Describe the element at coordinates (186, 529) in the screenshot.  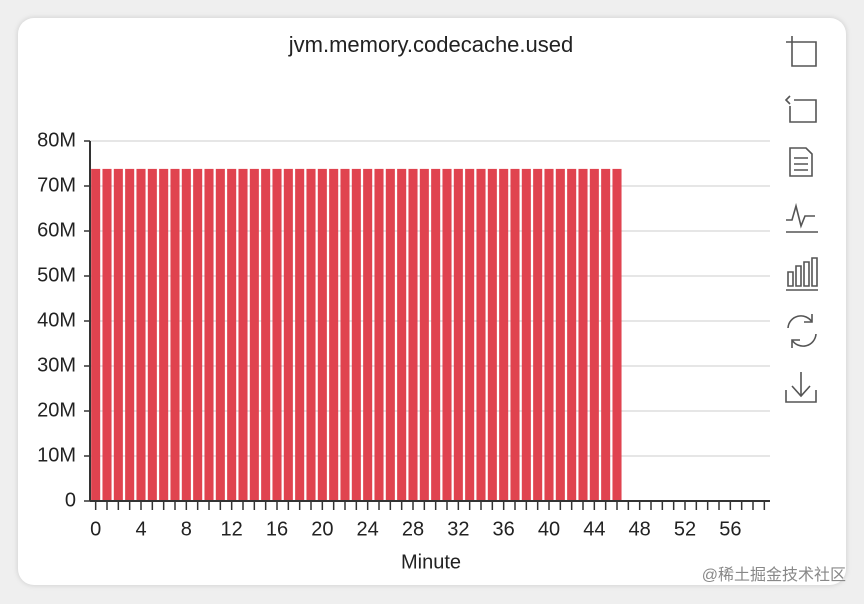
I see `x-tick-label: 8` at that location.